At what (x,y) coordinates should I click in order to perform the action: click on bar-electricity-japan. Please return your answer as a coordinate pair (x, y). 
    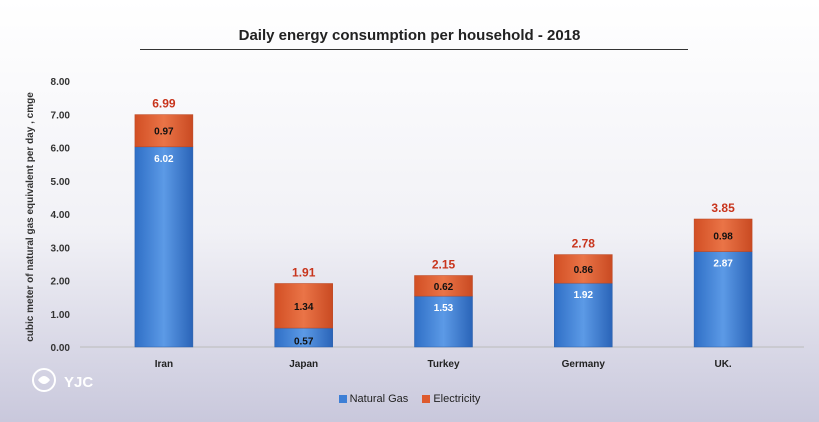
    Looking at the image, I should click on (303, 306).